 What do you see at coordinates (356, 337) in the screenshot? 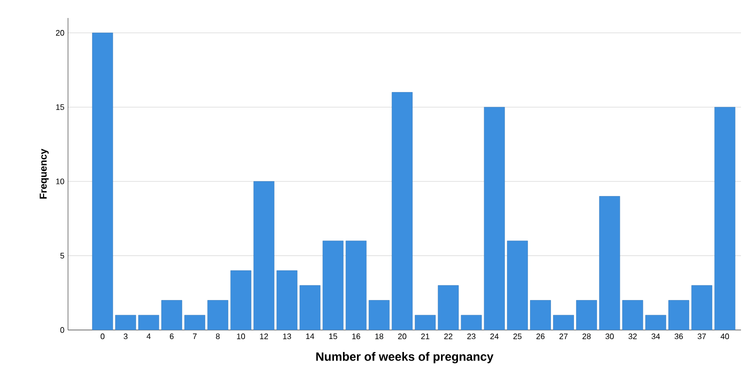
I see `x-tick-label: 16` at bounding box center [356, 337].